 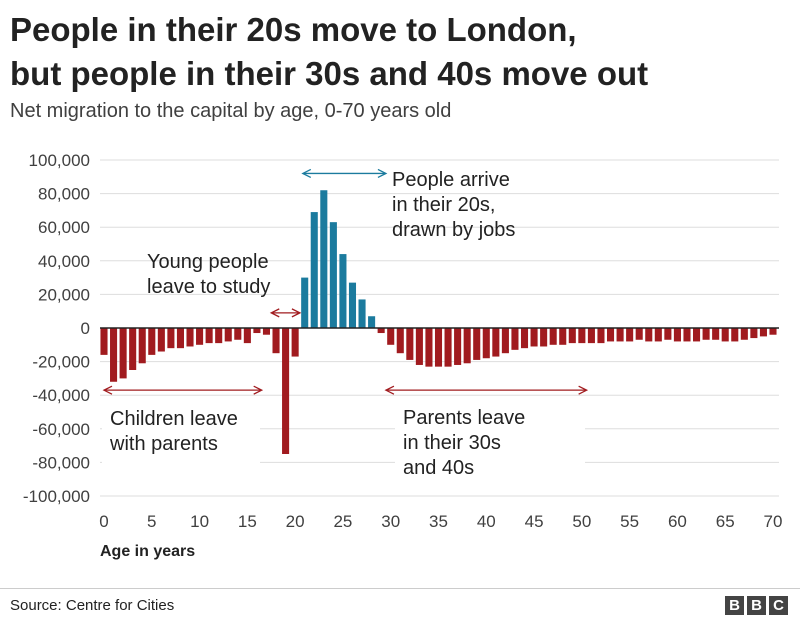 What do you see at coordinates (92, 605) in the screenshot?
I see `source-note: Source: Centre for Cities` at bounding box center [92, 605].